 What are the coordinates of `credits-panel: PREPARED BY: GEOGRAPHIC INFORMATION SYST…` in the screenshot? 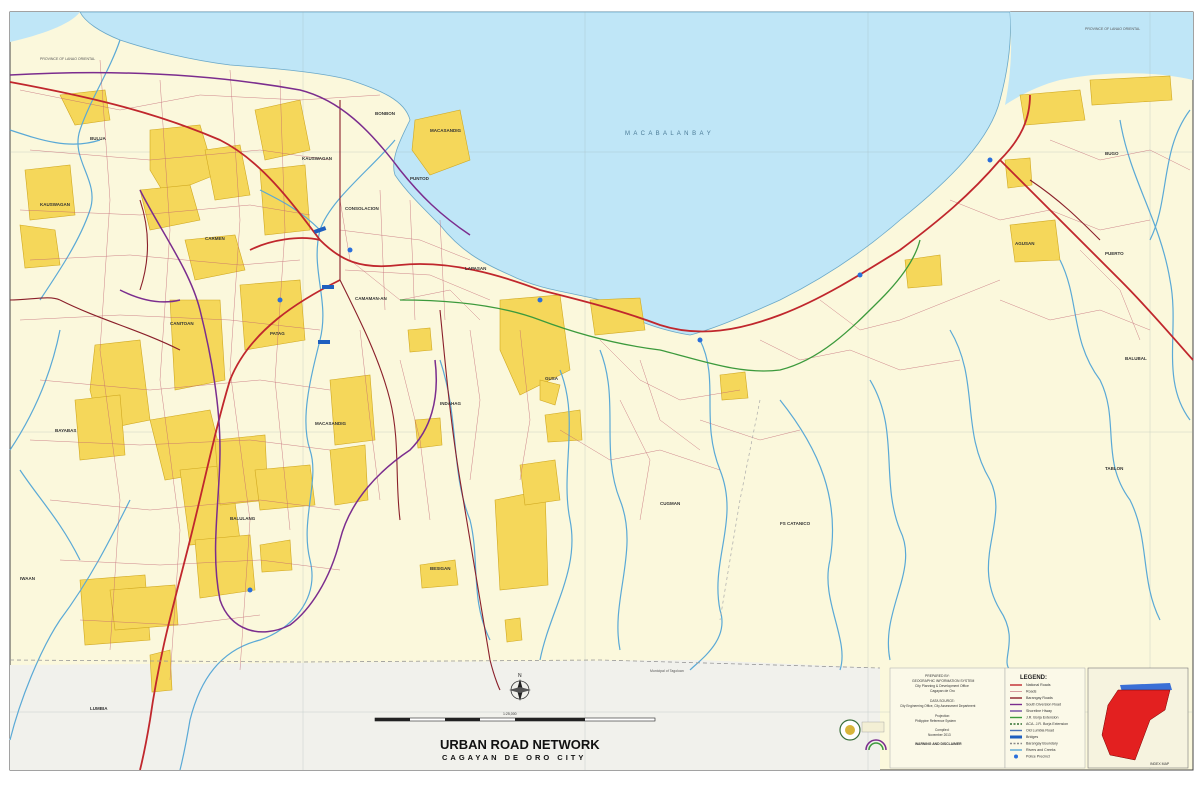 It's located at (947, 718).